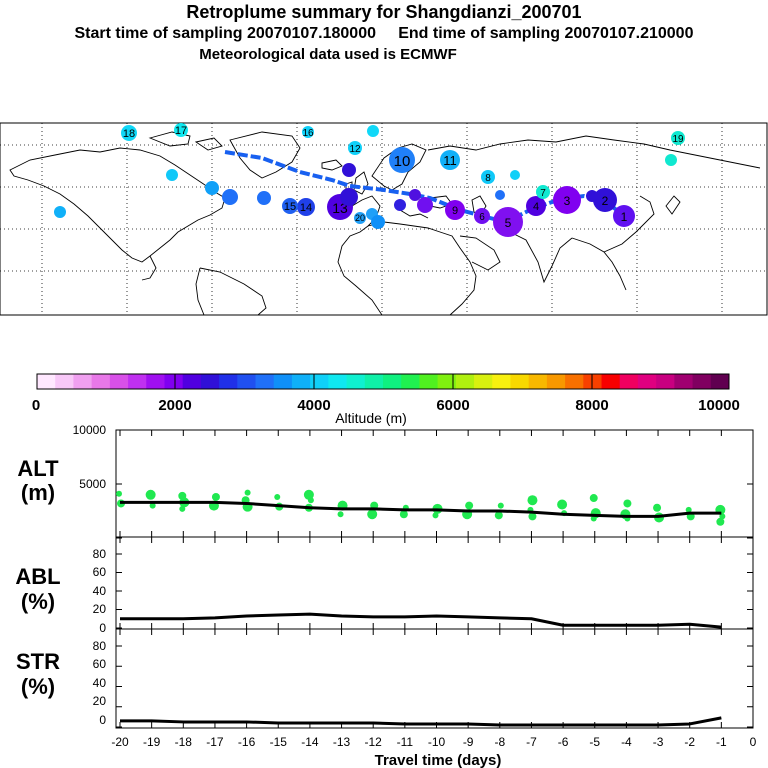 This screenshot has height=768, width=768. I want to click on cluster-marker: 7, so click(543, 192).